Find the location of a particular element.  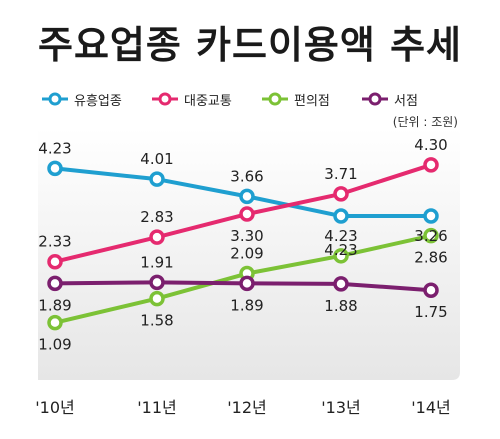

data-label: 2.83 is located at coordinates (156, 217).